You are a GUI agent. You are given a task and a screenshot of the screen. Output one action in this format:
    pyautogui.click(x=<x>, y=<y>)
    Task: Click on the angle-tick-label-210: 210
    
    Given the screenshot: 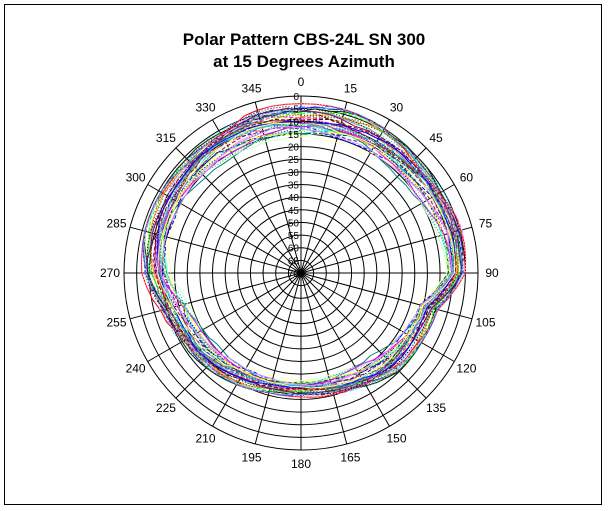 What is the action you would take?
    pyautogui.click(x=205, y=438)
    